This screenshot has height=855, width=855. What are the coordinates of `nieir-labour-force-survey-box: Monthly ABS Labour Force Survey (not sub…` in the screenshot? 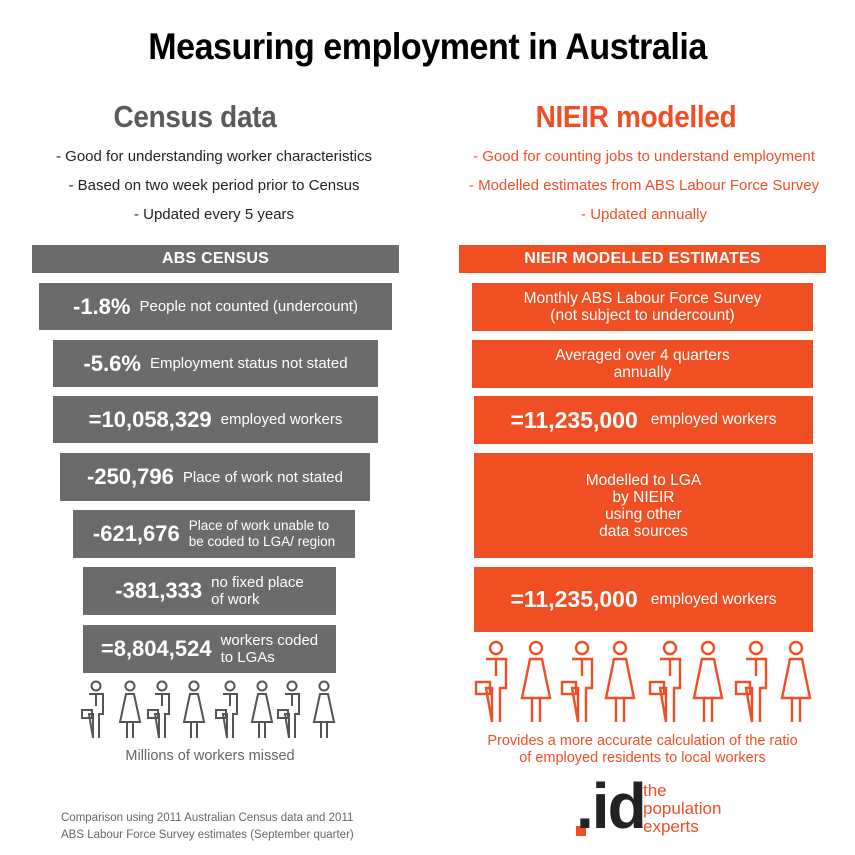 It's located at (642, 307).